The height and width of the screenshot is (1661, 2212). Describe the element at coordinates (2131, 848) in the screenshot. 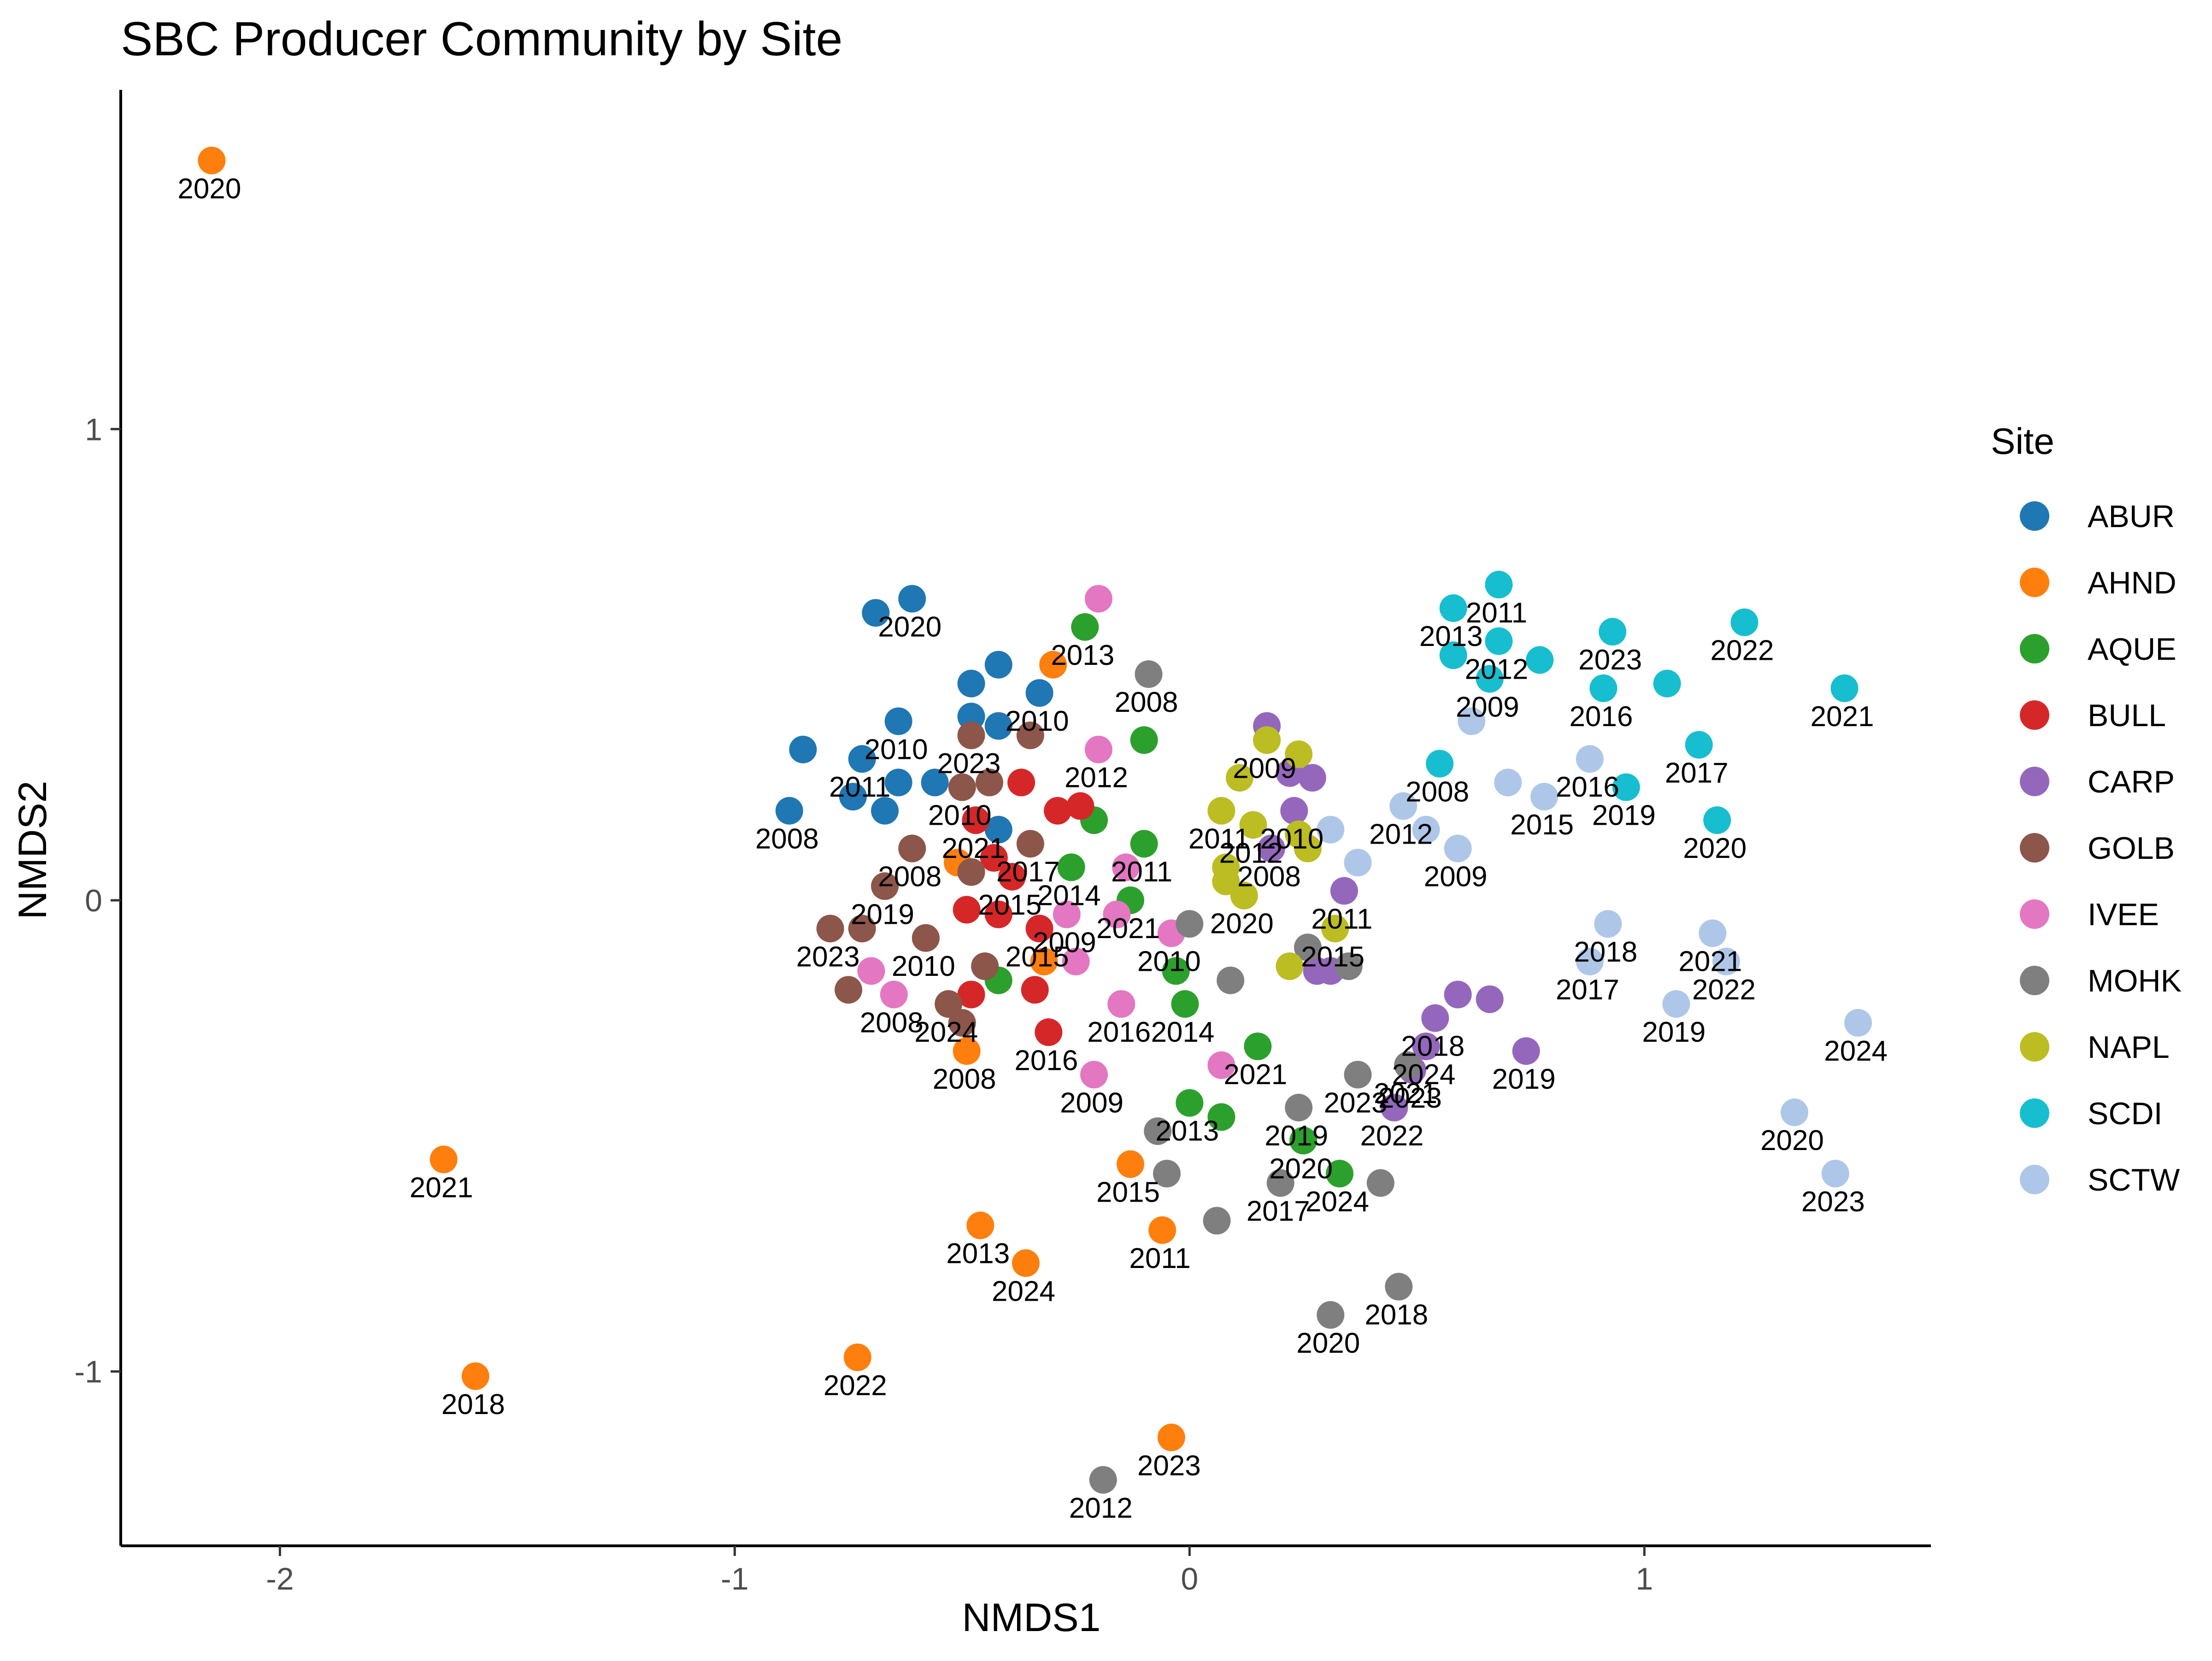

I see `legend-label-golb: GOLB` at that location.